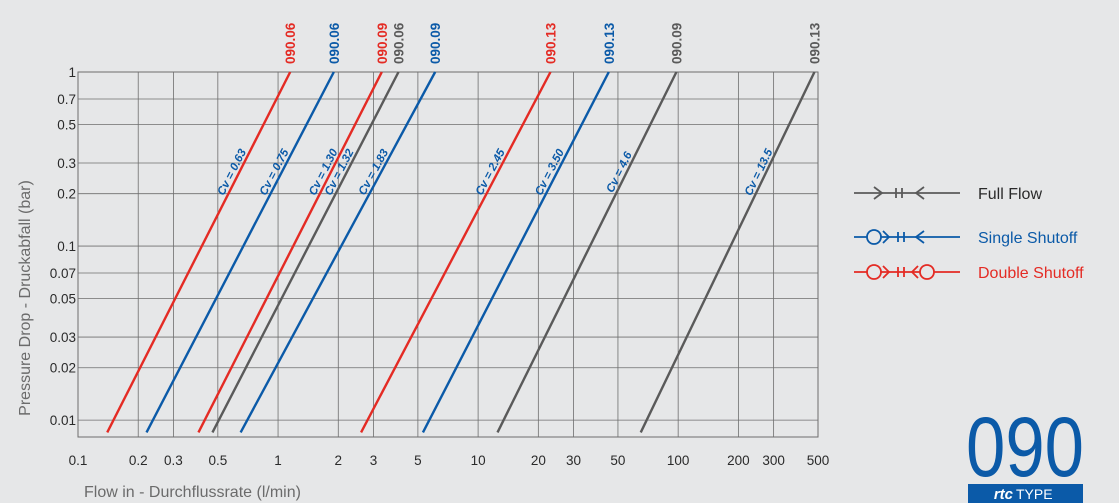  Describe the element at coordinates (339, 460) in the screenshot. I see `x-tick-label: 2` at that location.